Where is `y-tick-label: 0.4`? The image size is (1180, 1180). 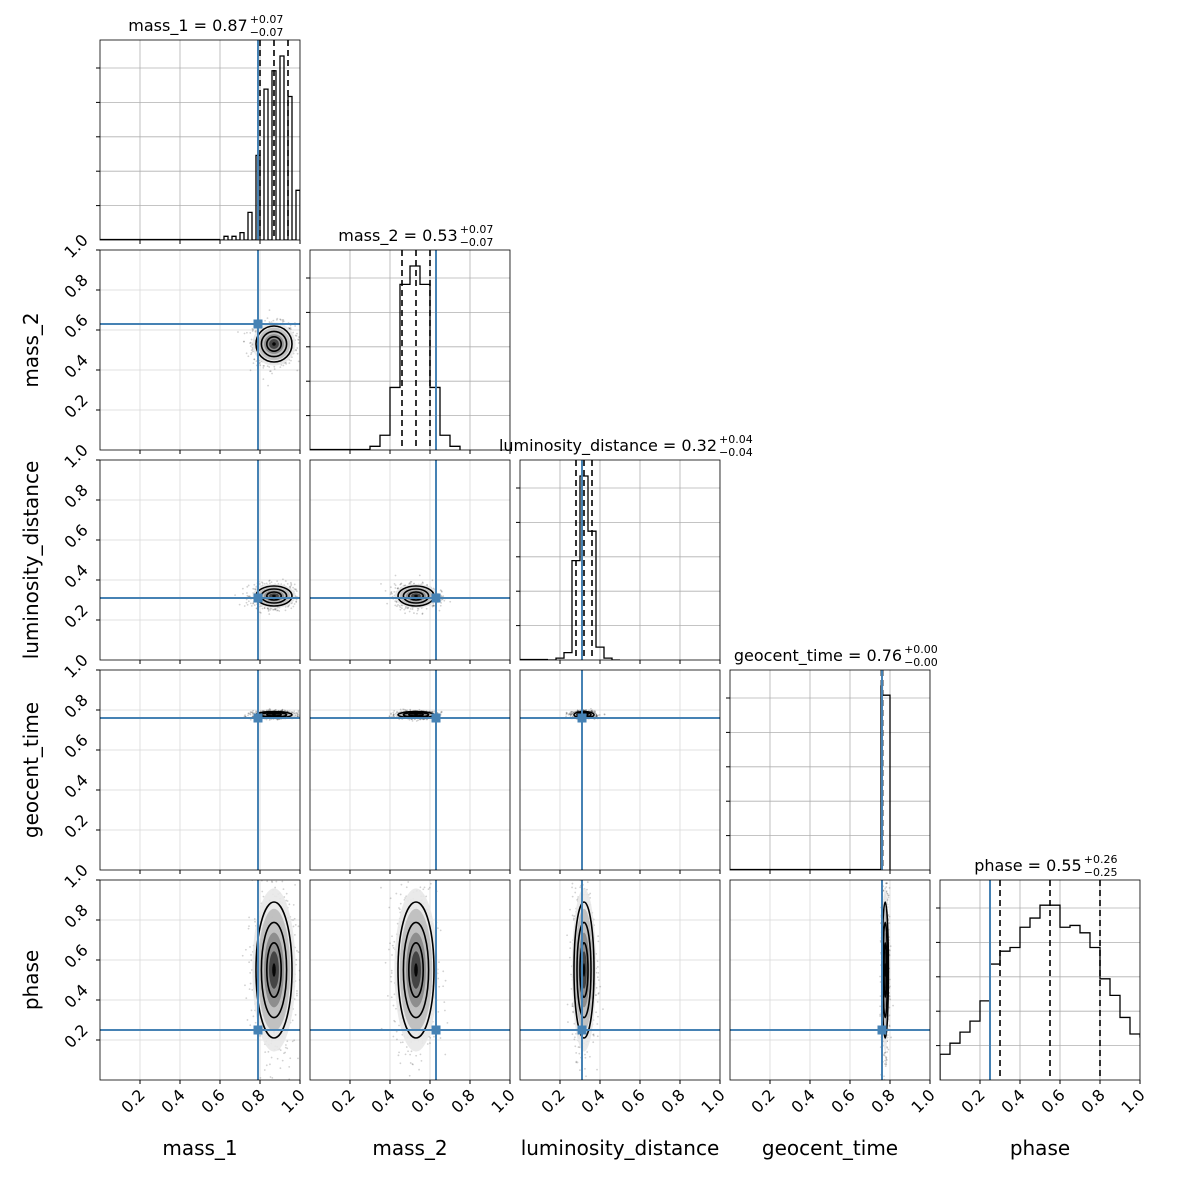
y-tick-label: 0.4 is located at coordinates (75, 365).